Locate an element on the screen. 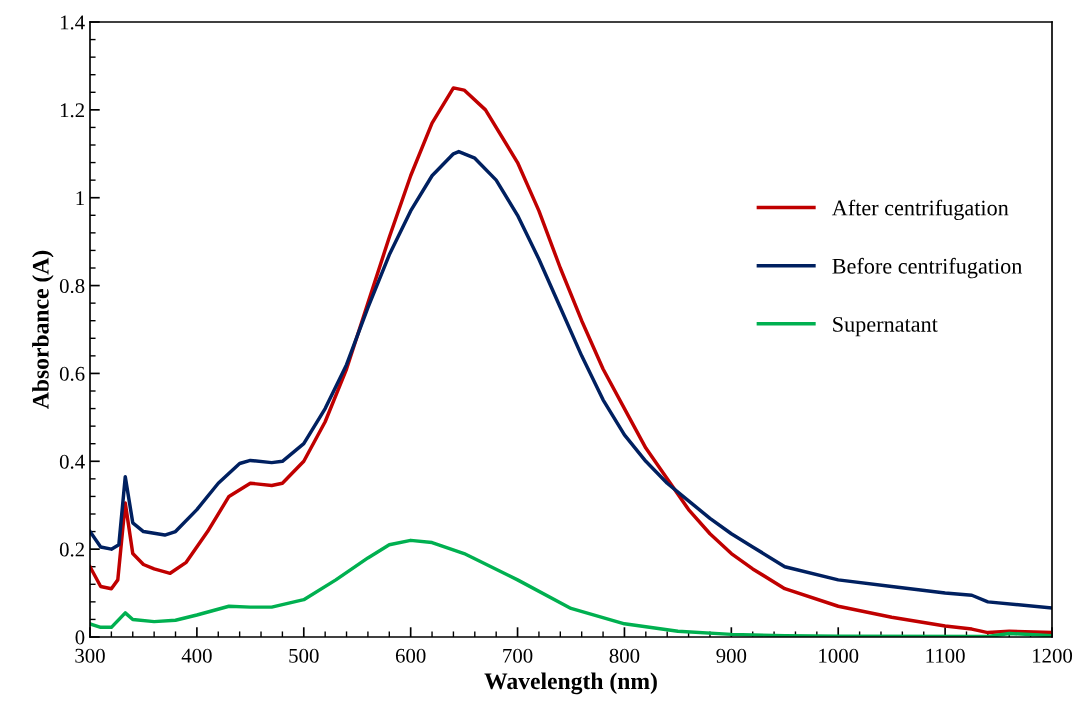  y-tick-label: 1.2 is located at coordinates (72, 110).